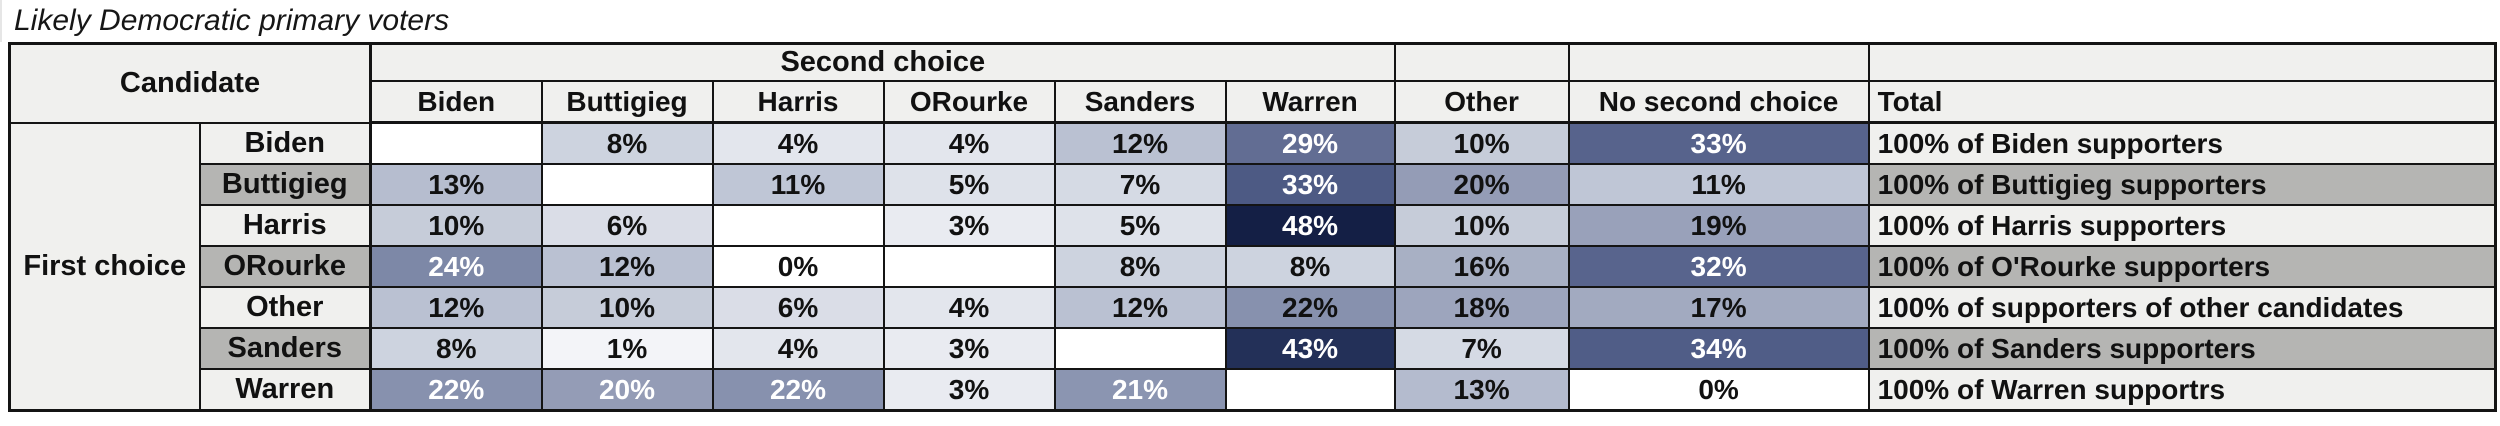 The image size is (2500, 426). Describe the element at coordinates (1718, 266) in the screenshot. I see `value-cell: 32%` at that location.